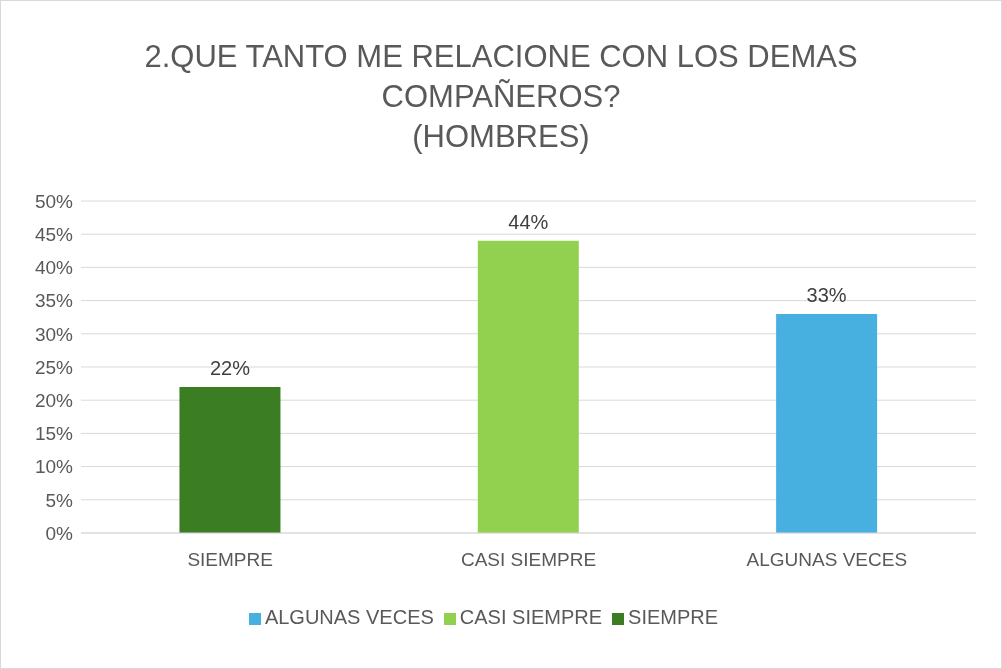 The height and width of the screenshot is (669, 1002). Describe the element at coordinates (54, 268) in the screenshot. I see `y-tick-label: 40%` at that location.